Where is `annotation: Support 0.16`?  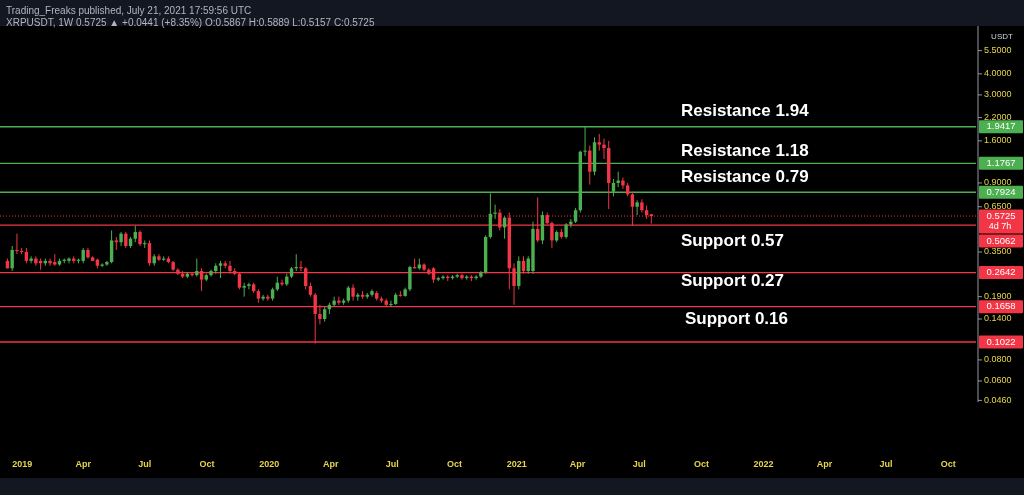
annotation: Support 0.16 is located at coordinates (736, 319).